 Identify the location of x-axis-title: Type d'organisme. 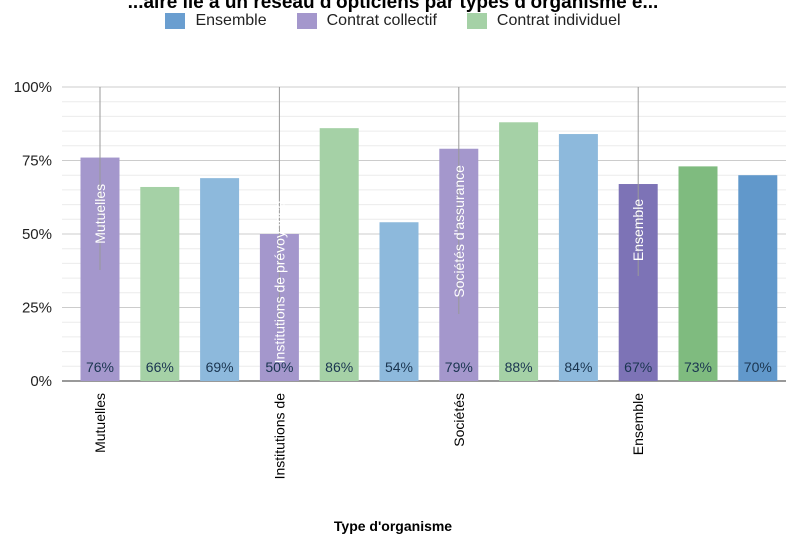
(393, 526).